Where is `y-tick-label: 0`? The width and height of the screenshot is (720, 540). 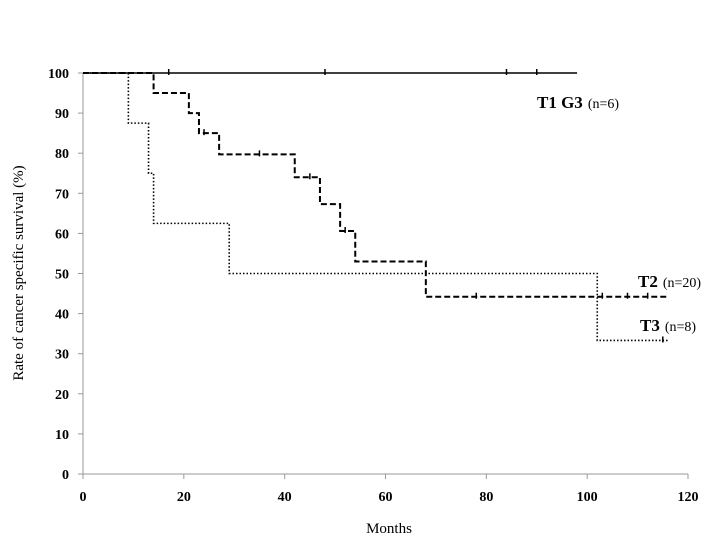 y-tick-label: 0 is located at coordinates (65, 475).